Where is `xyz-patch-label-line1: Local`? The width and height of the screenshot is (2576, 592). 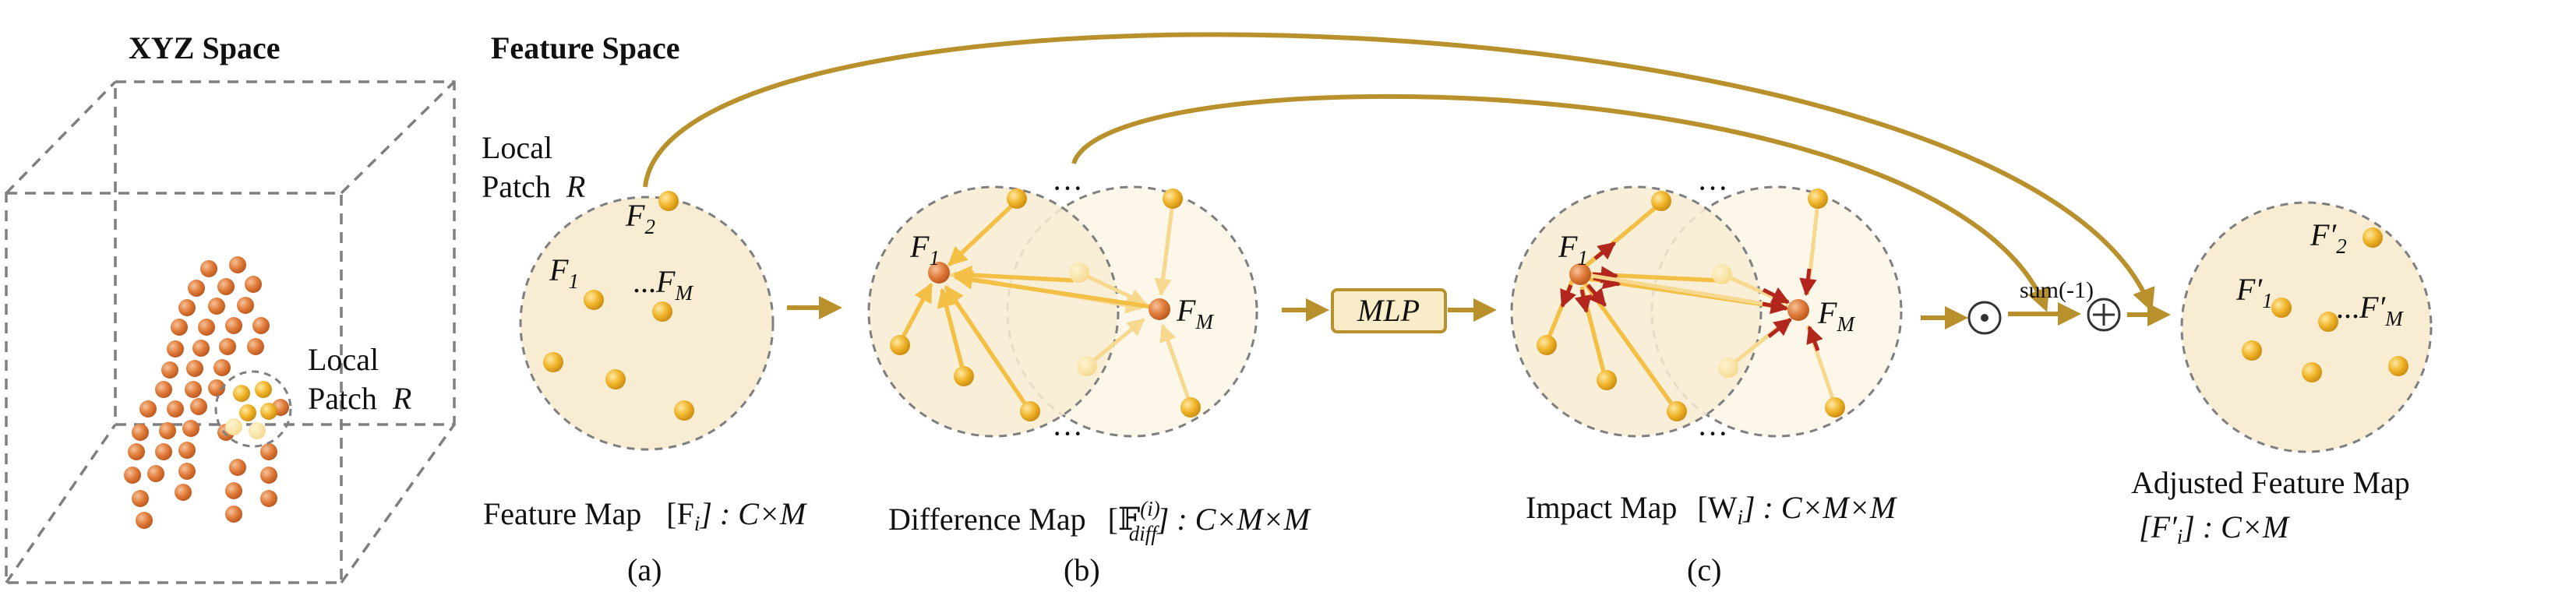
xyz-patch-label-line1: Local is located at coordinates (343, 359).